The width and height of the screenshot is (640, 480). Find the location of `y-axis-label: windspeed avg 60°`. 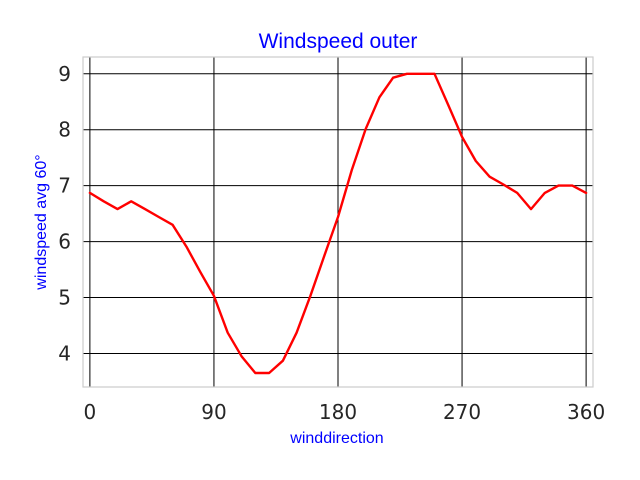

y-axis-label: windspeed avg 60° is located at coordinates (41, 222).